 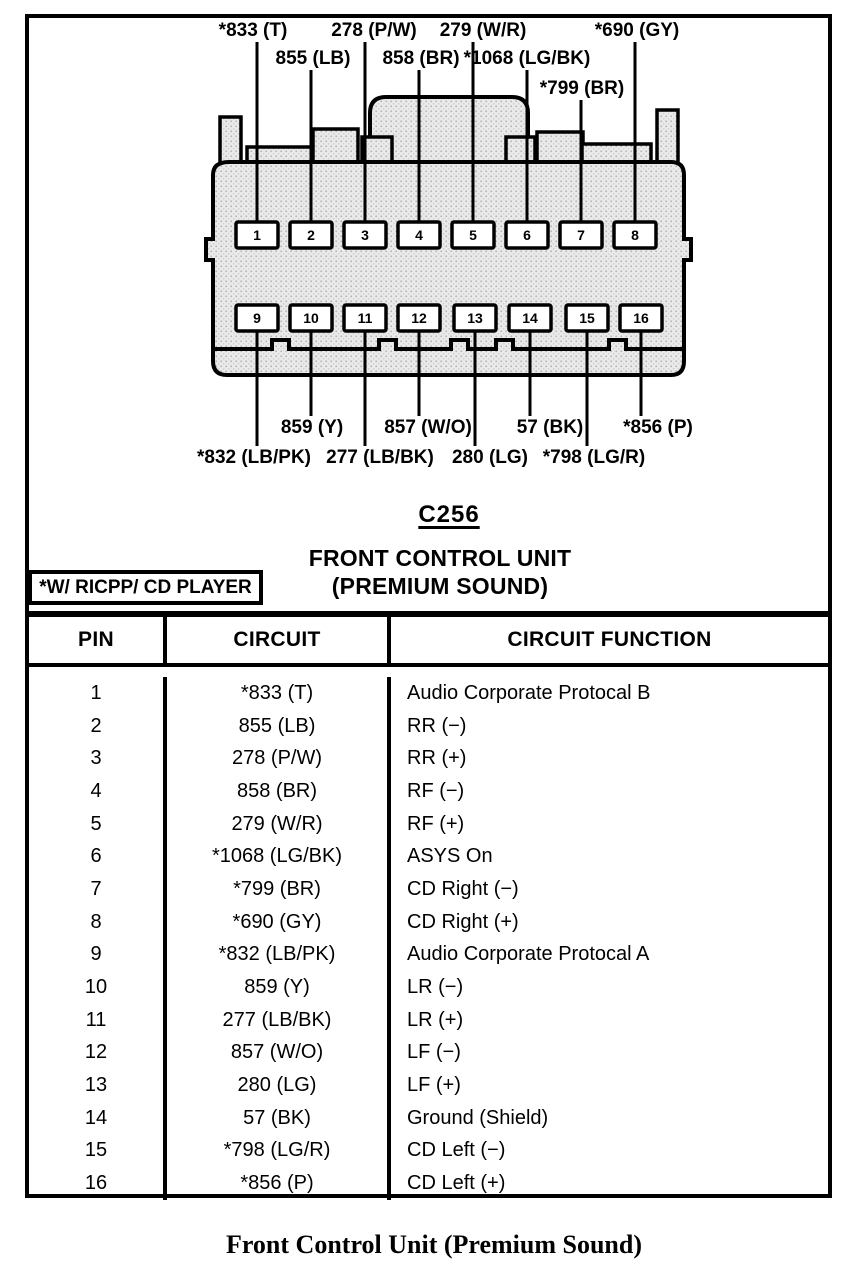 I want to click on table-row: 15 *798 (LG/R) CD Left (−), so click(x=428, y=1151).